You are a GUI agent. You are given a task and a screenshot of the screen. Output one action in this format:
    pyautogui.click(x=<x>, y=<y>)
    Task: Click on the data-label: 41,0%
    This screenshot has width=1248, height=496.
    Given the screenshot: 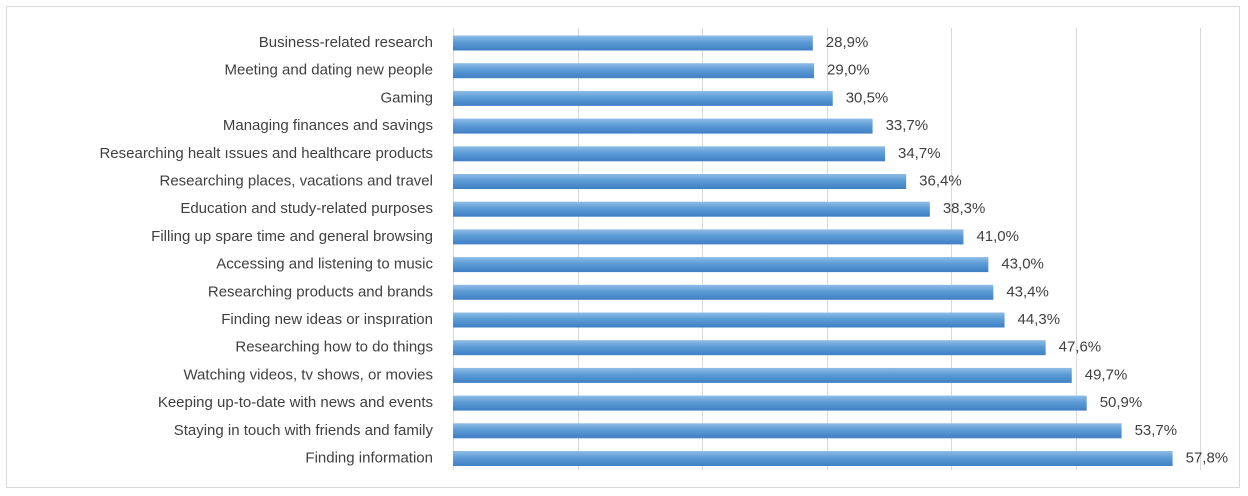 What is the action you would take?
    pyautogui.click(x=997, y=236)
    